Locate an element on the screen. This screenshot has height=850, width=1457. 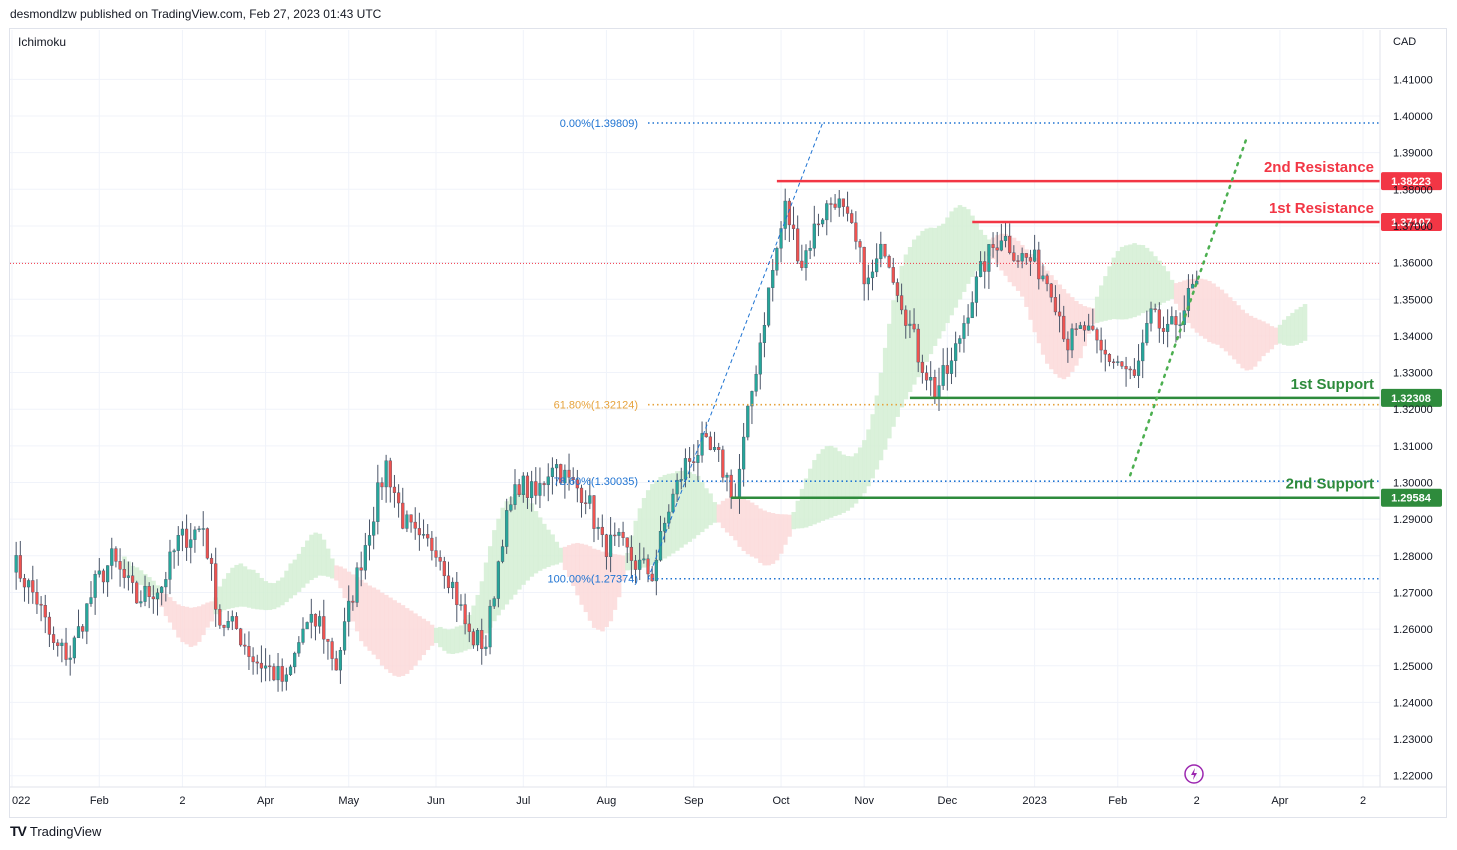
brand-label: TradingView is located at coordinates (65, 831).